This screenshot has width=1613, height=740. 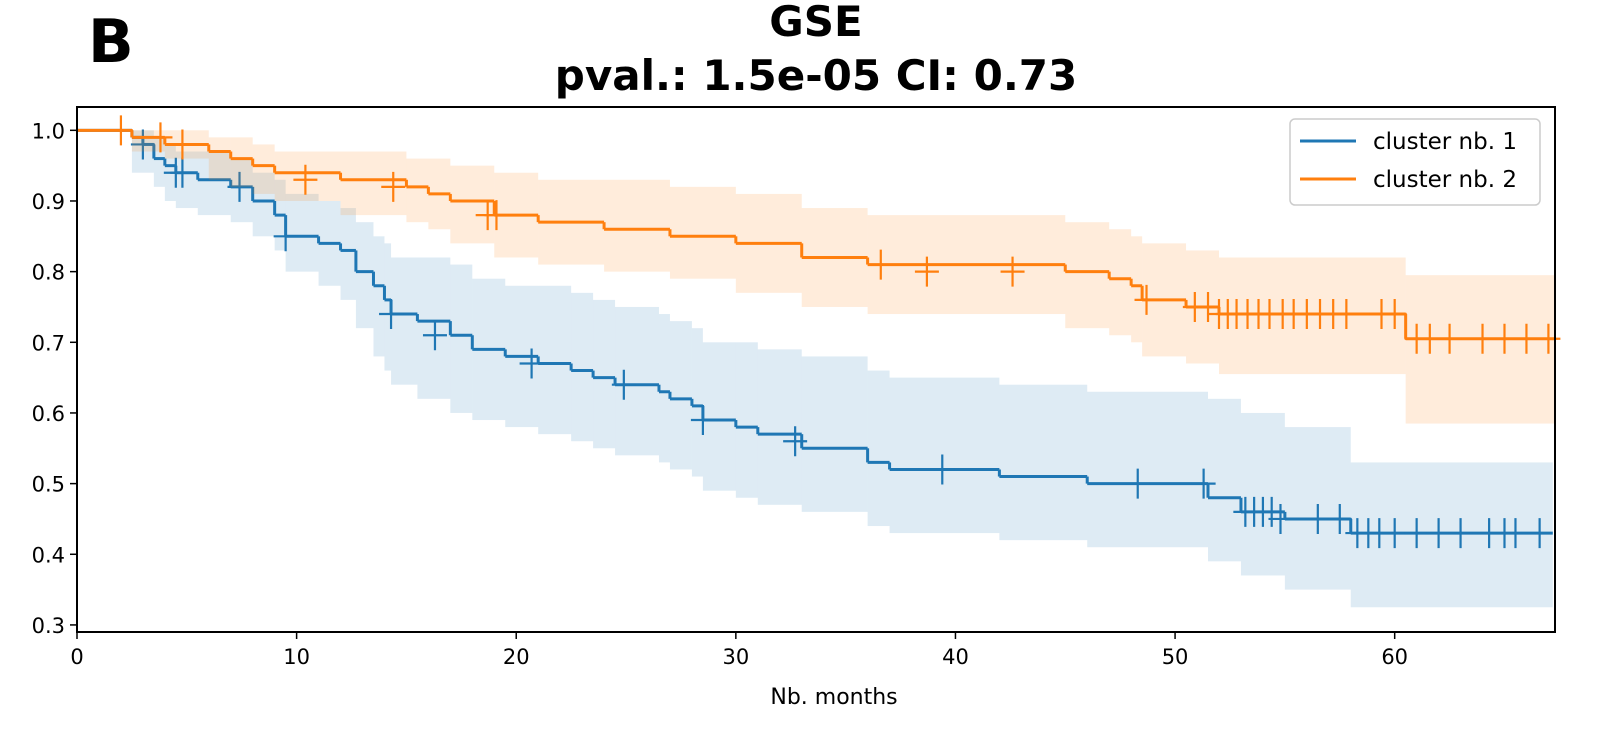 I want to click on y-tick-label: 0.8, so click(x=48, y=273).